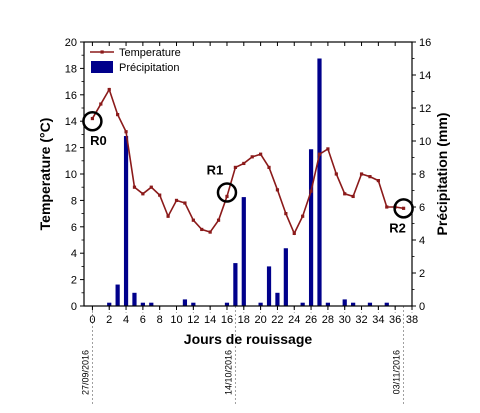 Image resolution: width=480 pixels, height=413 pixels. What do you see at coordinates (422, 241) in the screenshot?
I see `y-right-tick-label: 4` at bounding box center [422, 241].